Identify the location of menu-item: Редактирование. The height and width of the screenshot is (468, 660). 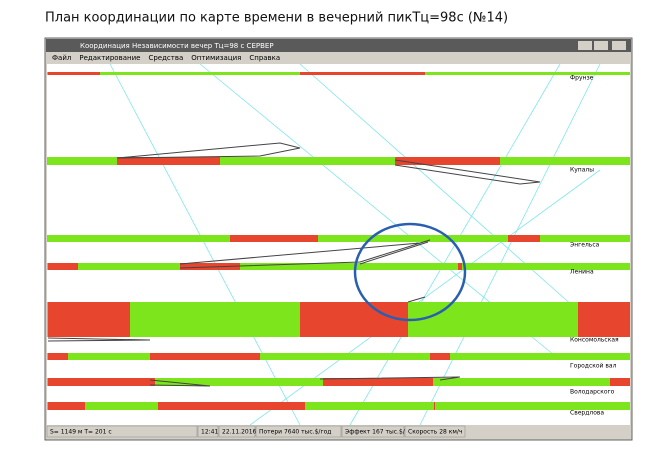
(109, 58).